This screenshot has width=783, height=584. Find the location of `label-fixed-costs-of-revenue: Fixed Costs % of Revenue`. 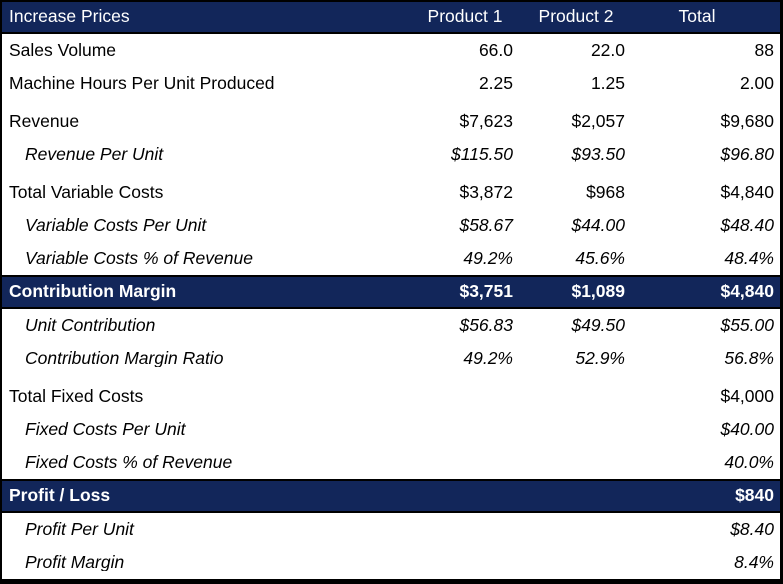

label-fixed-costs-of-revenue: Fixed Costs % of Revenue is located at coordinates (129, 462).